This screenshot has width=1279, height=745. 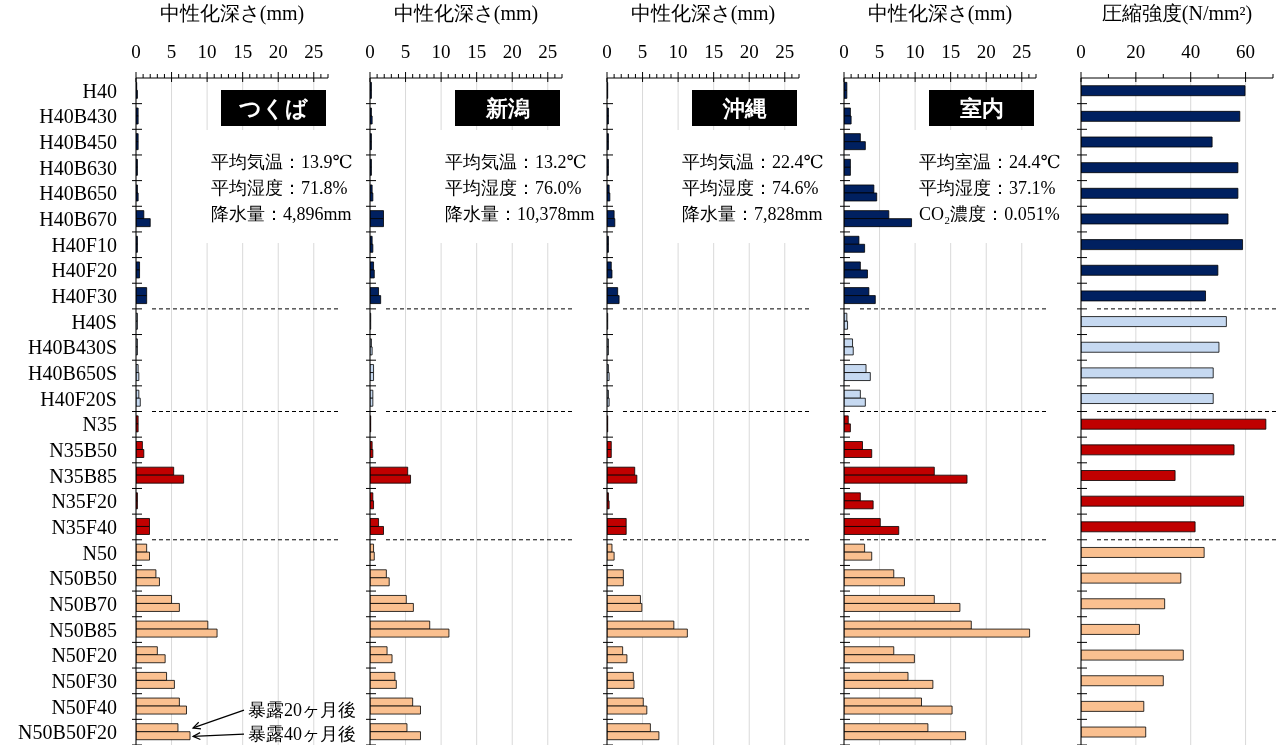 What do you see at coordinates (981, 108) in the screenshot?
I see `text: 室内` at bounding box center [981, 108].